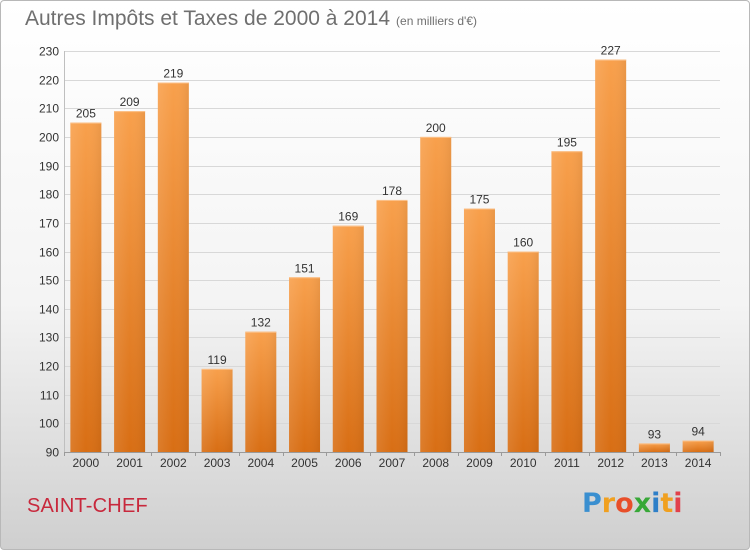  What do you see at coordinates (208, 18) in the screenshot?
I see `title-main: Autres Impôts et Taxes de 2000 à 2014` at bounding box center [208, 18].